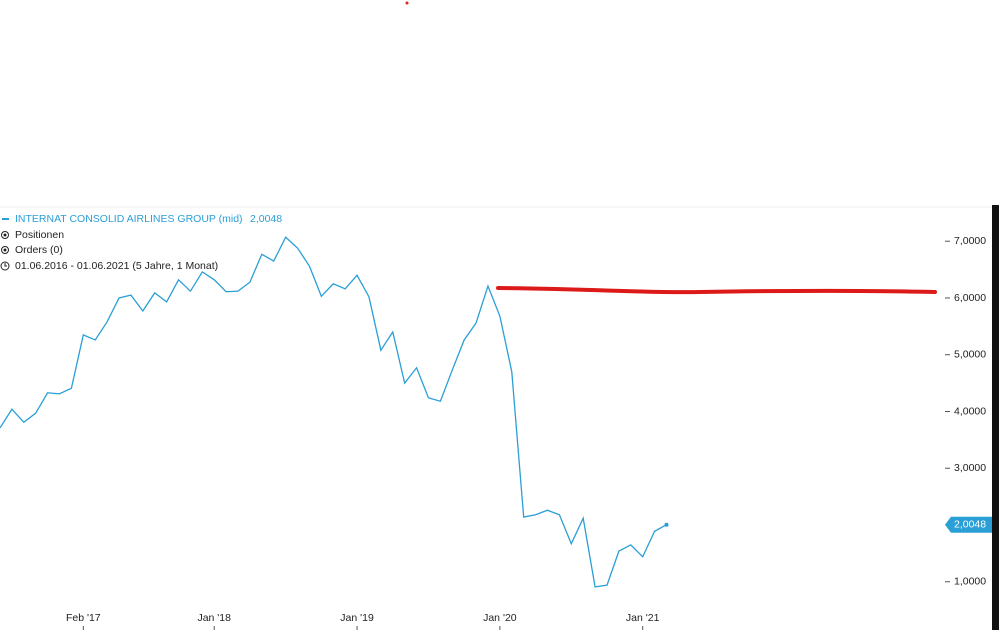  I want to click on y-tick-label: 5,0000, so click(970, 355).